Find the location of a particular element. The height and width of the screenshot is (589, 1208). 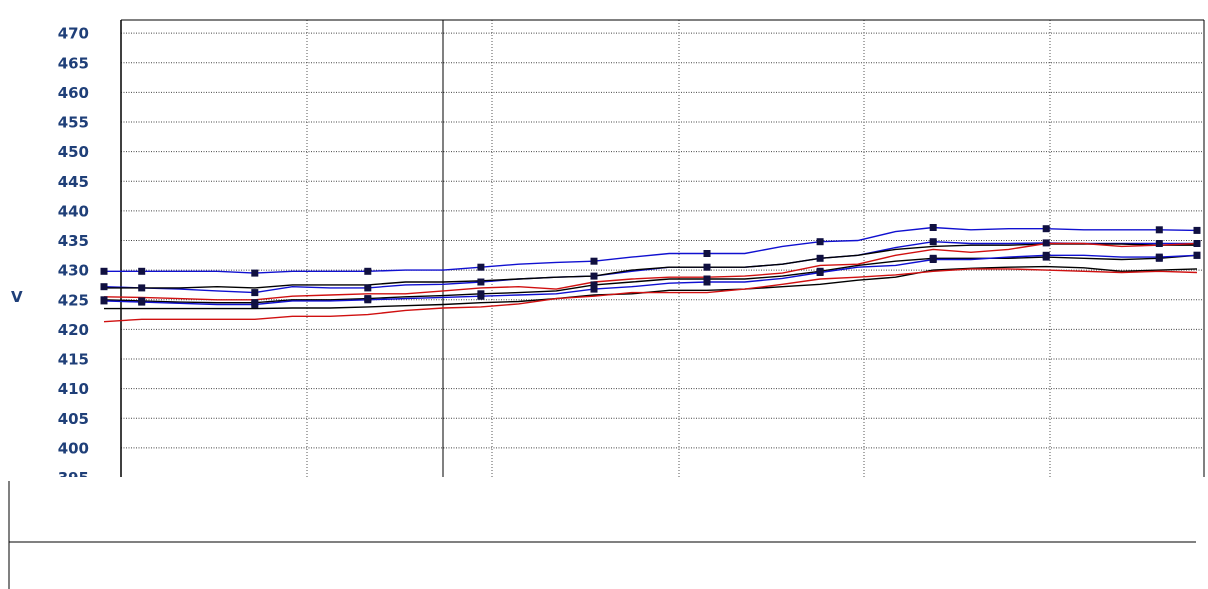

series-markers is located at coordinates (650, 266).